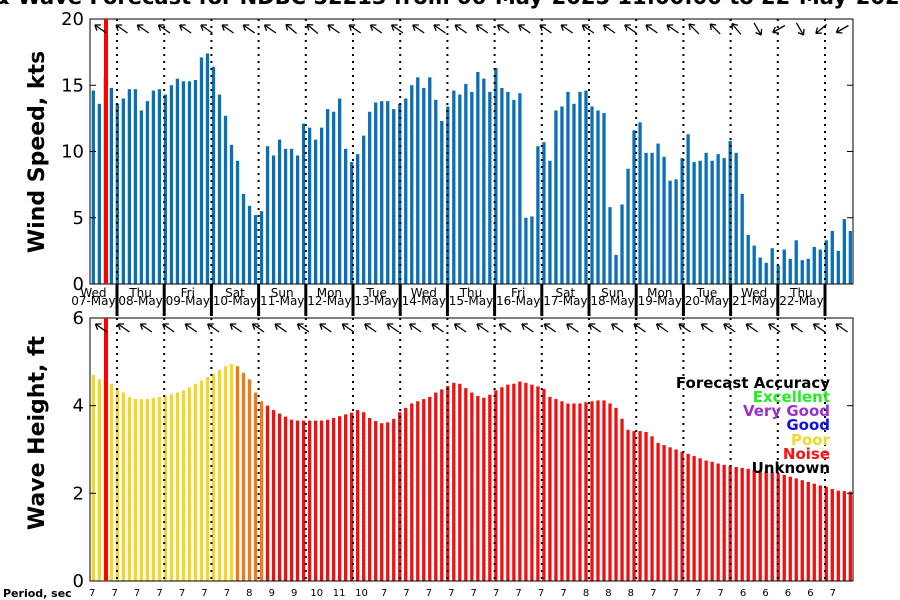 The width and height of the screenshot is (900, 600). What do you see at coordinates (37, 152) in the screenshot?
I see `wind-y-axis-label: Wind Speed, kts` at bounding box center [37, 152].